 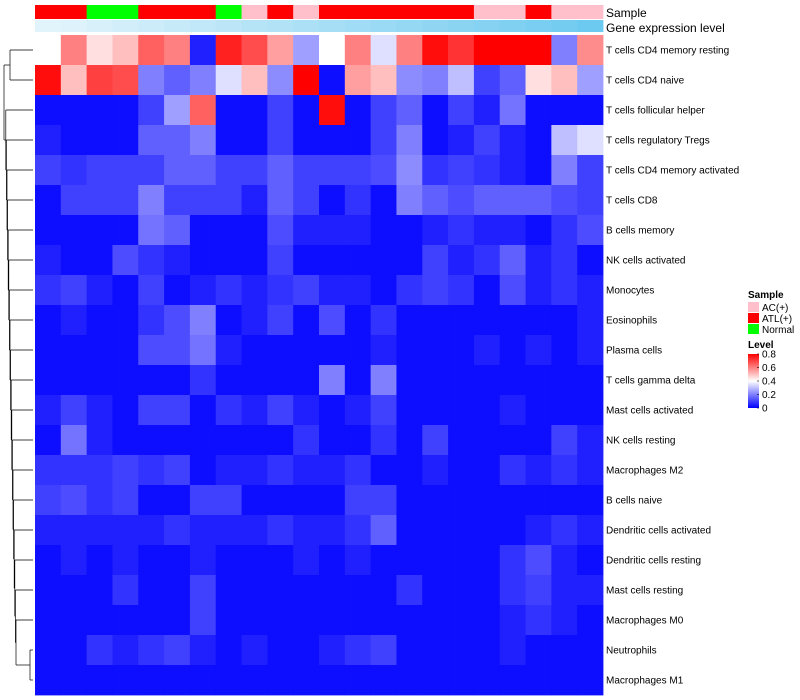 What do you see at coordinates (640, 231) in the screenshot?
I see `row-label: B cells memory` at bounding box center [640, 231].